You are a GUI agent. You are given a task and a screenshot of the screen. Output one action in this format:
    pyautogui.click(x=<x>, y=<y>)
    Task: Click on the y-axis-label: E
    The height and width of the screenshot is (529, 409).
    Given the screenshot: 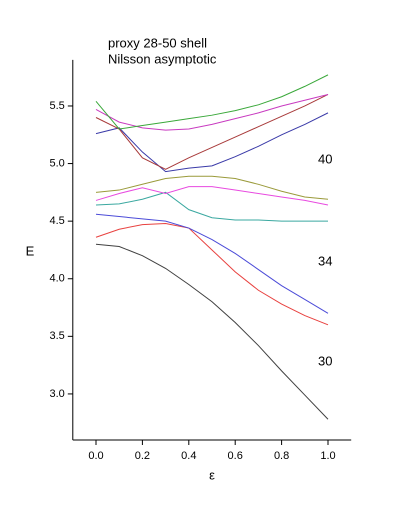 What is the action you would take?
    pyautogui.click(x=30, y=250)
    